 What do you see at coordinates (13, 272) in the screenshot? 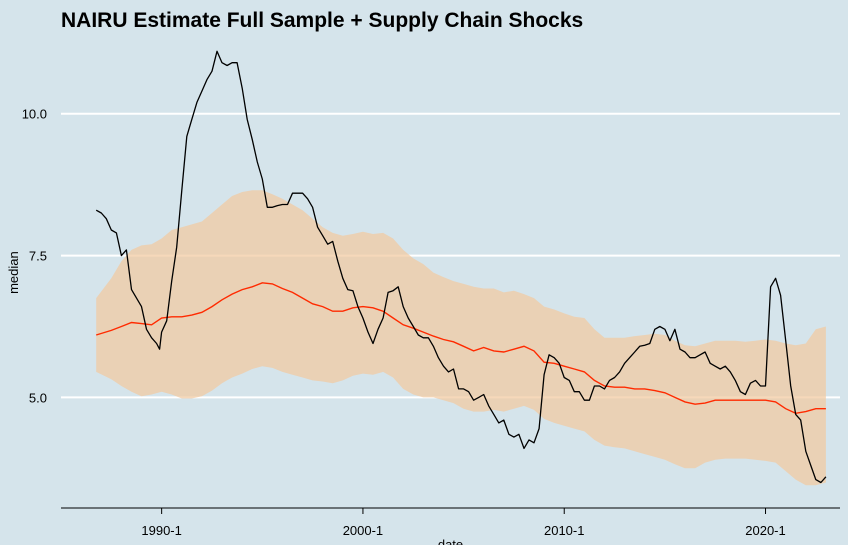
I see `y-axis-label: median` at bounding box center [13, 272].